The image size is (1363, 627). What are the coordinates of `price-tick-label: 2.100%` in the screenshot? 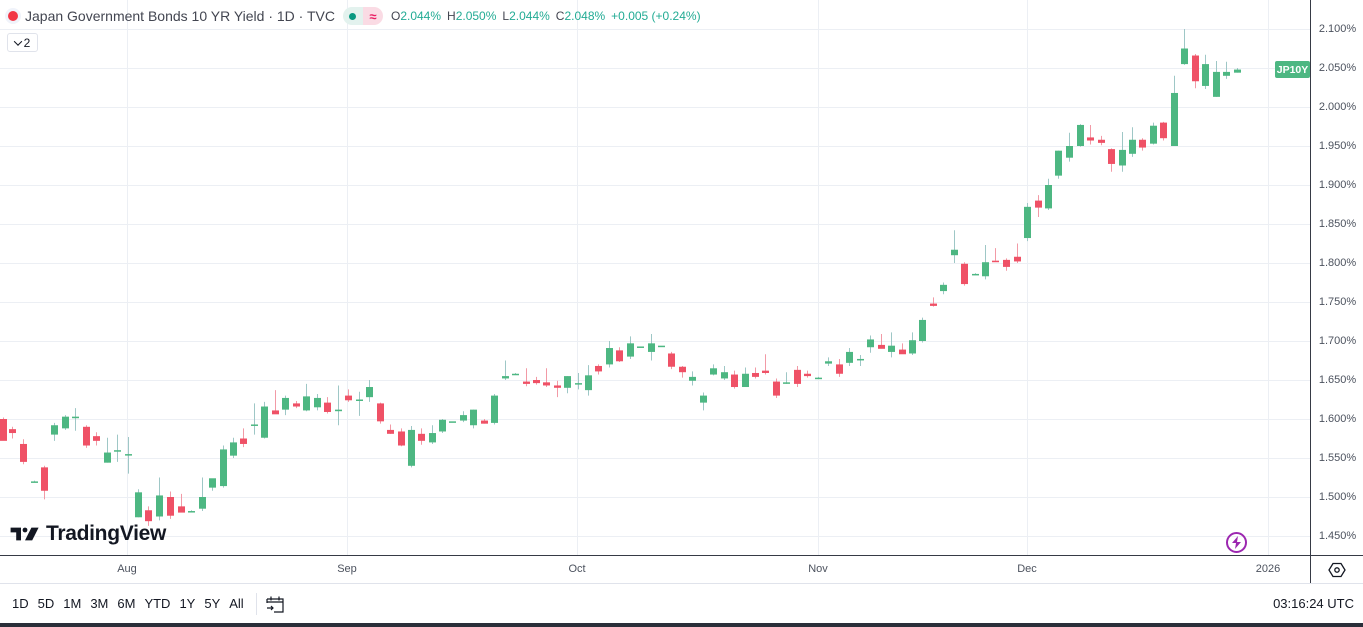 It's located at (1337, 28).